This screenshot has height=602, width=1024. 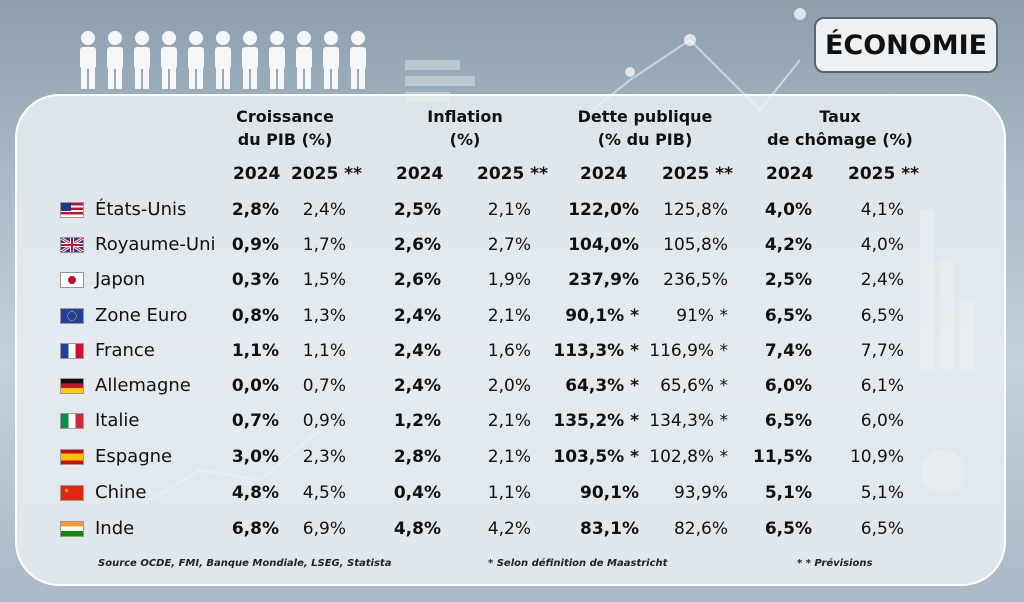 I want to click on maastricht-note: * Selon définition de Maastricht, so click(x=578, y=563).